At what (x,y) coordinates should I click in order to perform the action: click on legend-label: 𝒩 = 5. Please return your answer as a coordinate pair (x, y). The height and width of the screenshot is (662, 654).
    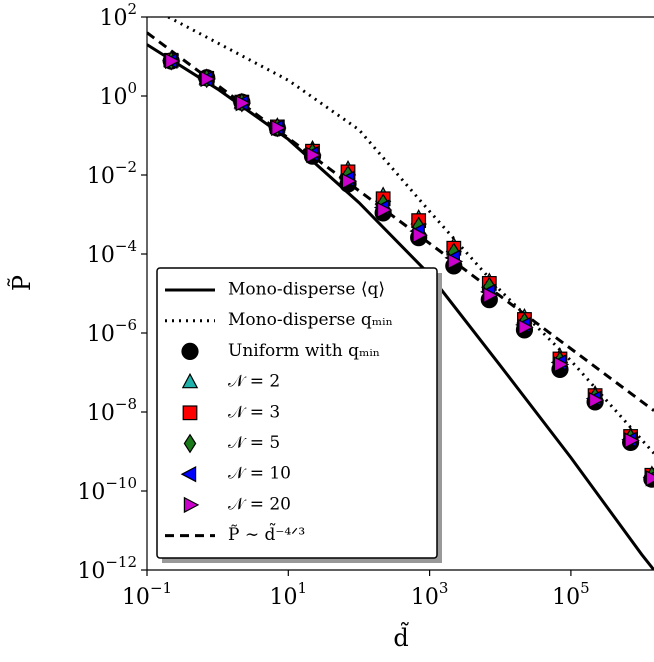
    Looking at the image, I should click on (254, 443).